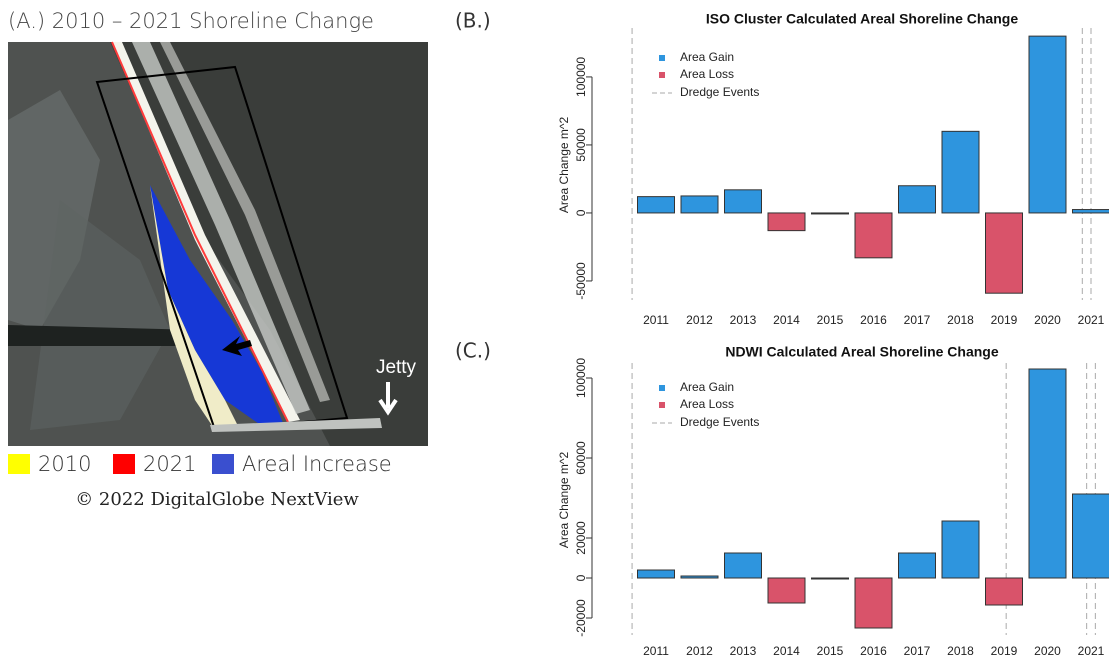 The width and height of the screenshot is (1109, 659). What do you see at coordinates (581, 458) in the screenshot?
I see `y-tick-label: 60000` at bounding box center [581, 458].